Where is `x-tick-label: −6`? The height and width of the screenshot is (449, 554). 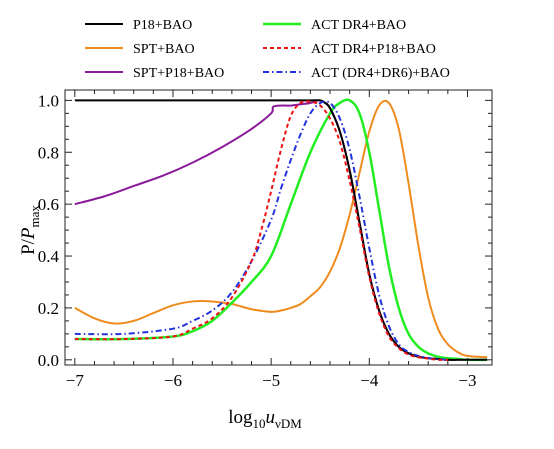
x-tick-label: −6 is located at coordinates (173, 380).